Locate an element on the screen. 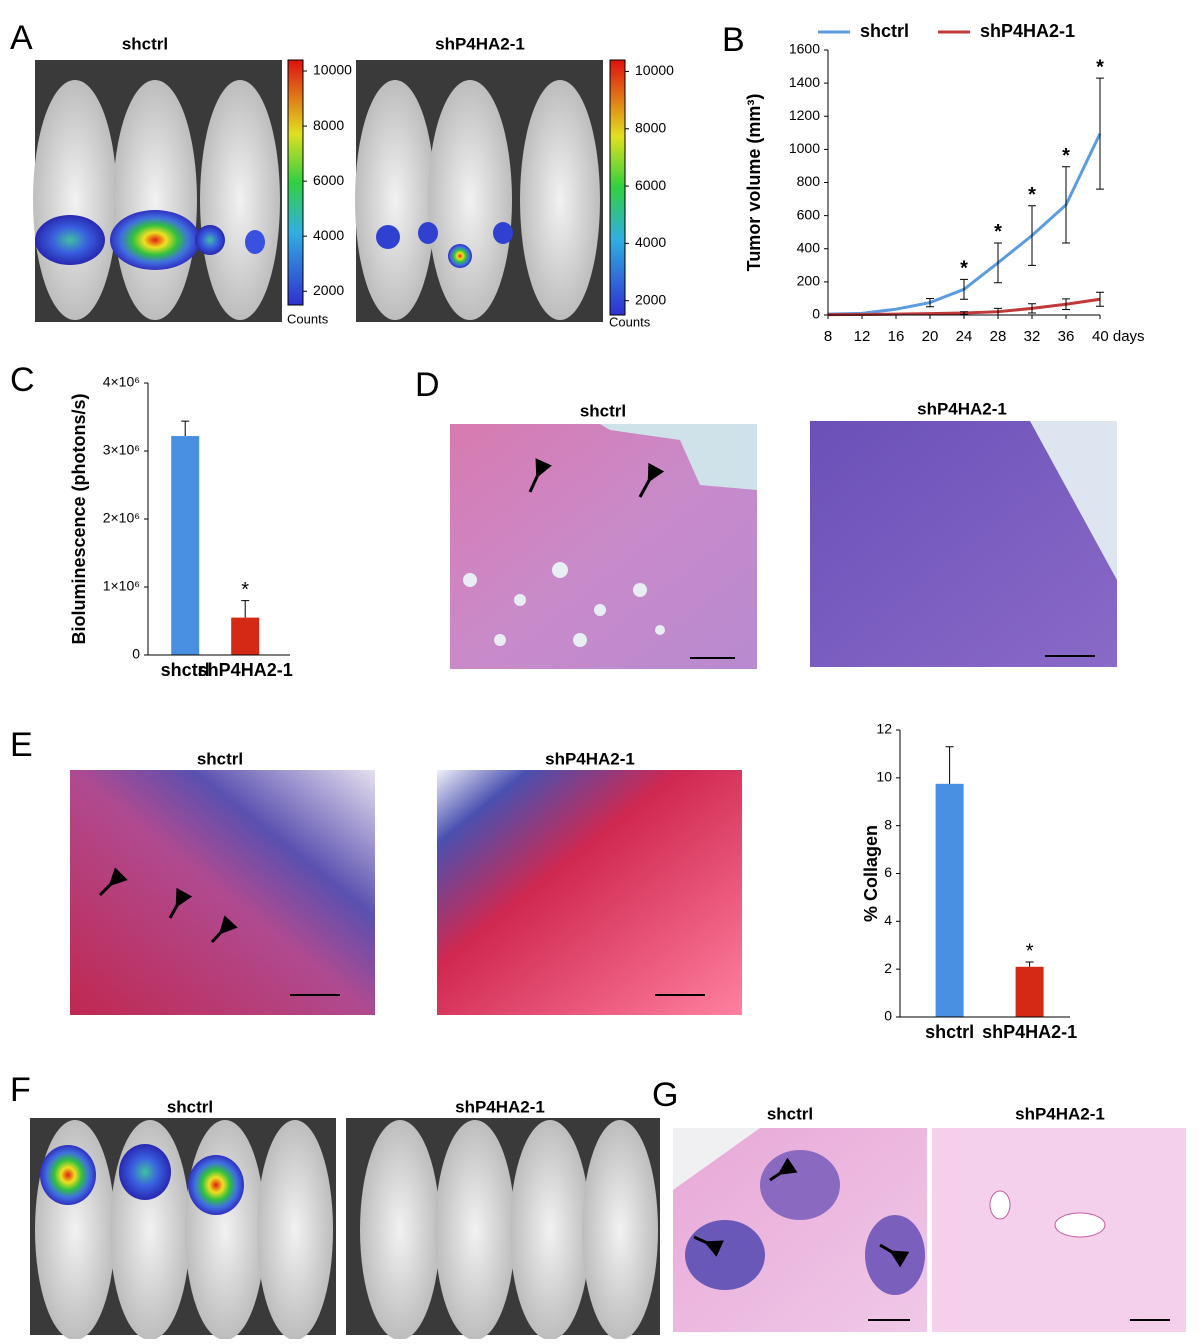 This screenshot has height=1344, width=1200. y-tick-label: 800 is located at coordinates (809, 181).